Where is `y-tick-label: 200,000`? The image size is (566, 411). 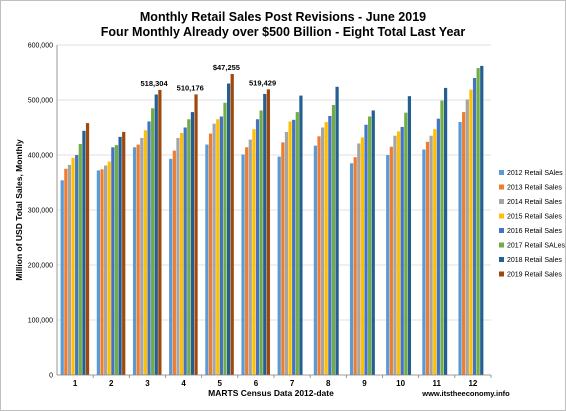 y-tick-label: 200,000 is located at coordinates (40, 266).